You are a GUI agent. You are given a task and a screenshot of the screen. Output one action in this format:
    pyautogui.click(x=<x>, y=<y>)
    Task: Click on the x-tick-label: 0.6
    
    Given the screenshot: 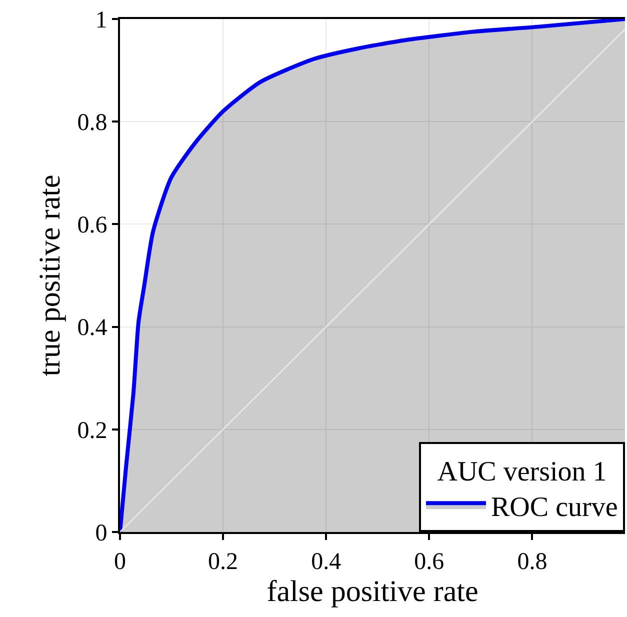 What is the action you would take?
    pyautogui.click(x=429, y=561)
    